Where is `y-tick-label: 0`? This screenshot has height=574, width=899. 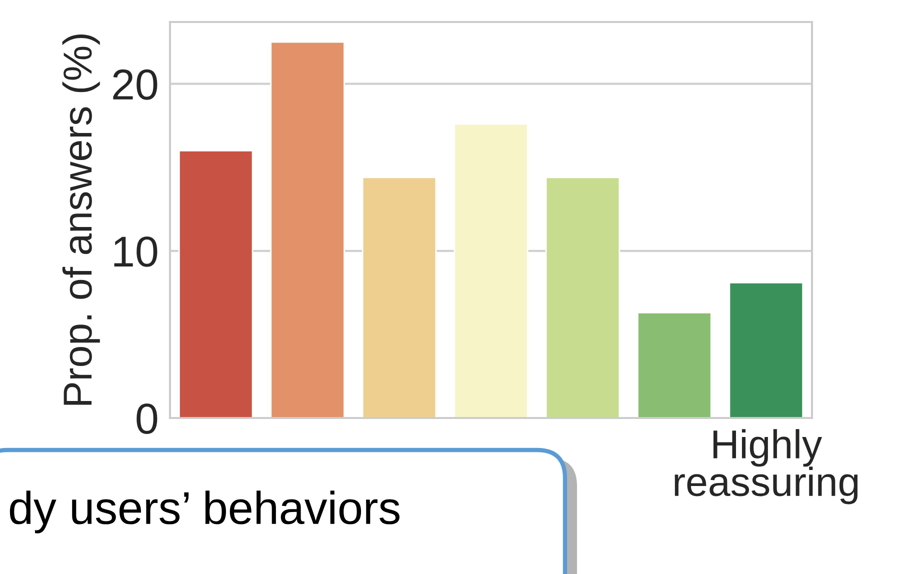 y-tick-label: 0 is located at coordinates (147, 419).